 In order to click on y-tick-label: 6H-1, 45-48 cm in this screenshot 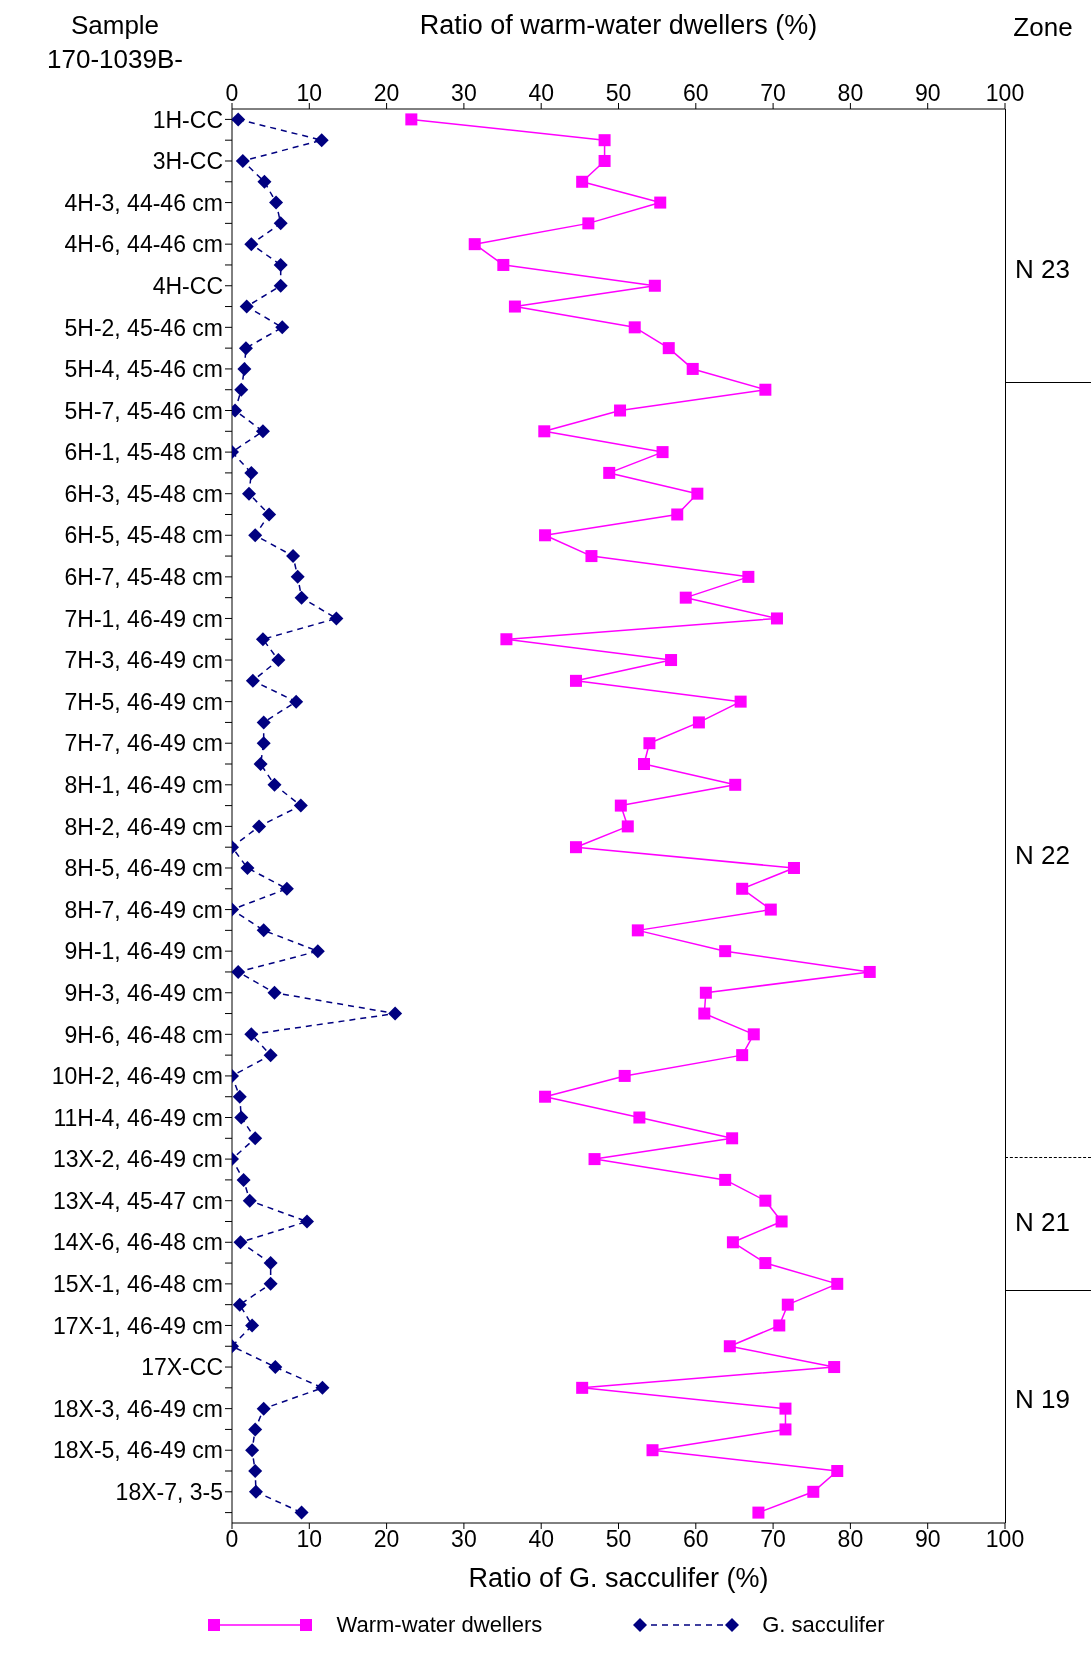, I will do `click(143, 452)`.